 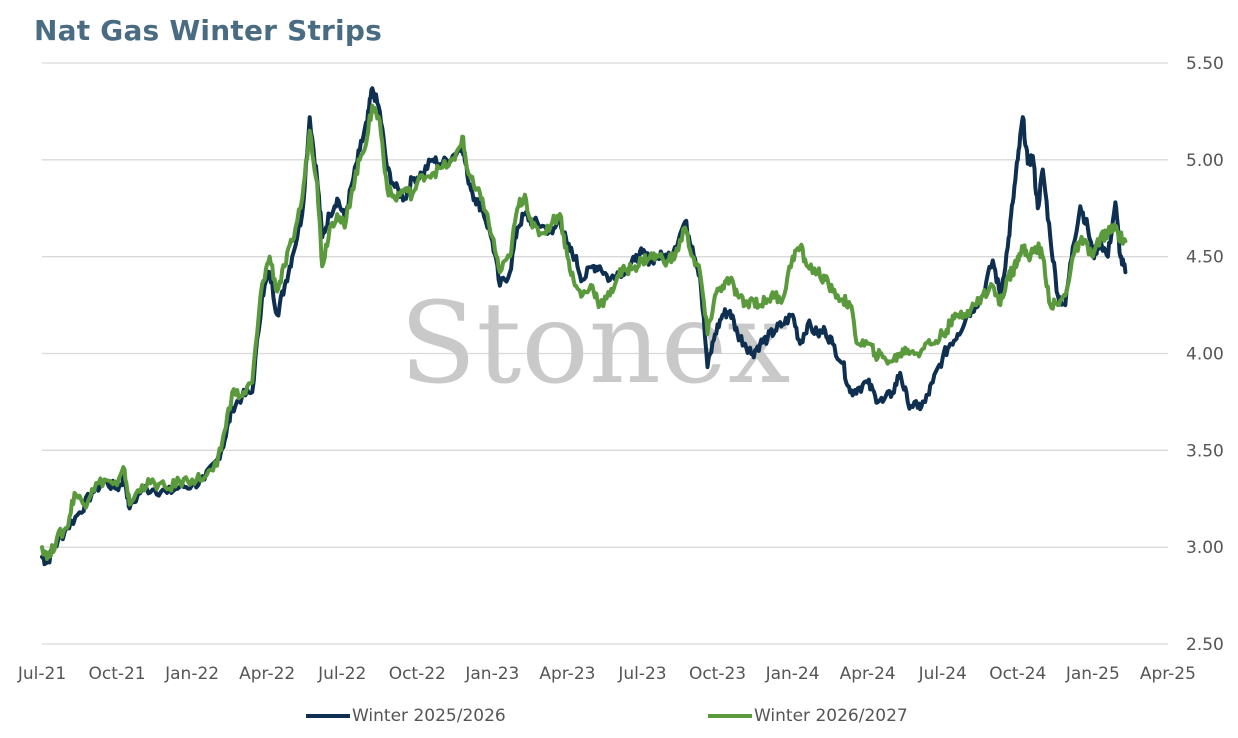 I want to click on x-tick-label: Oct-22, so click(x=417, y=674).